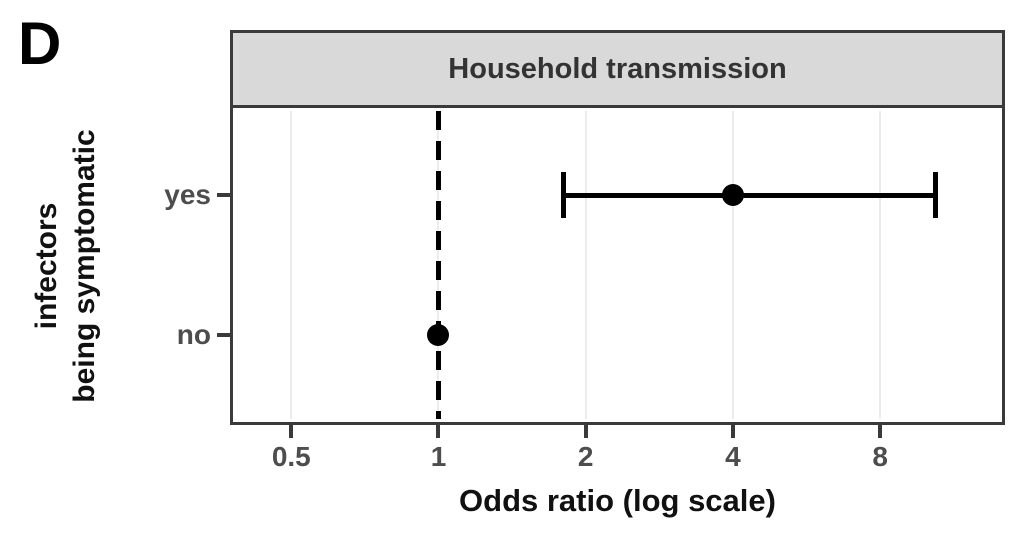 The height and width of the screenshot is (552, 1021). I want to click on facet-strip-label: Household transmission, so click(617, 68).